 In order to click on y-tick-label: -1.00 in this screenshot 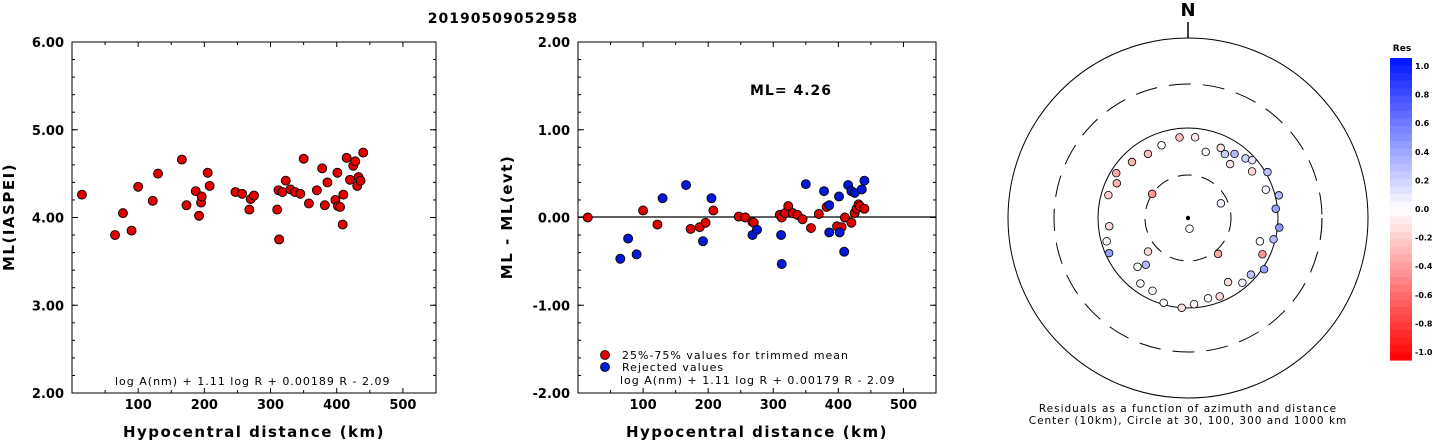, I will do `click(551, 306)`.